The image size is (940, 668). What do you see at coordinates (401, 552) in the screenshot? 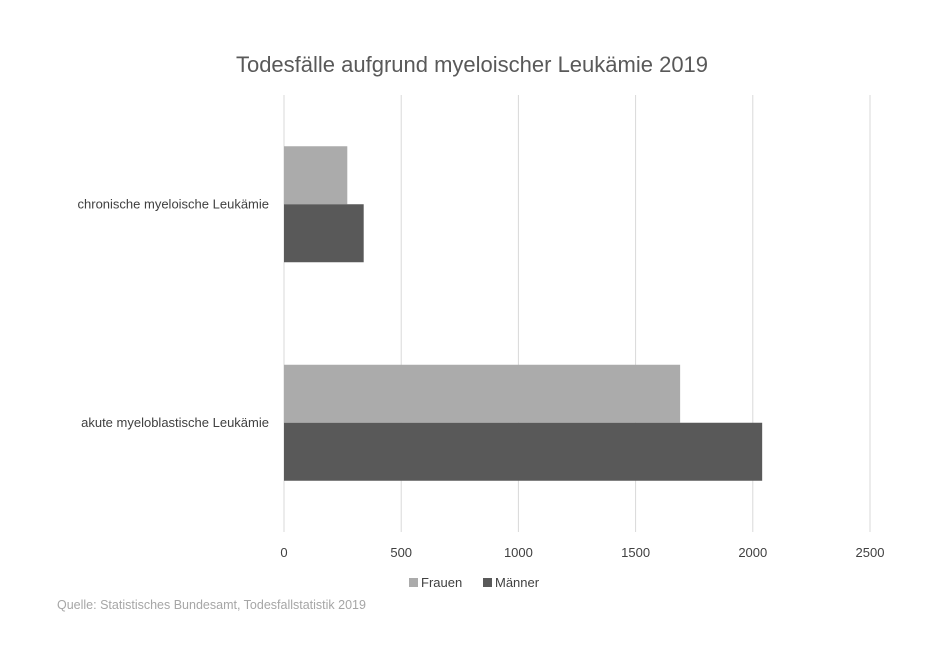
I see `x-tick-label: 500` at bounding box center [401, 552].